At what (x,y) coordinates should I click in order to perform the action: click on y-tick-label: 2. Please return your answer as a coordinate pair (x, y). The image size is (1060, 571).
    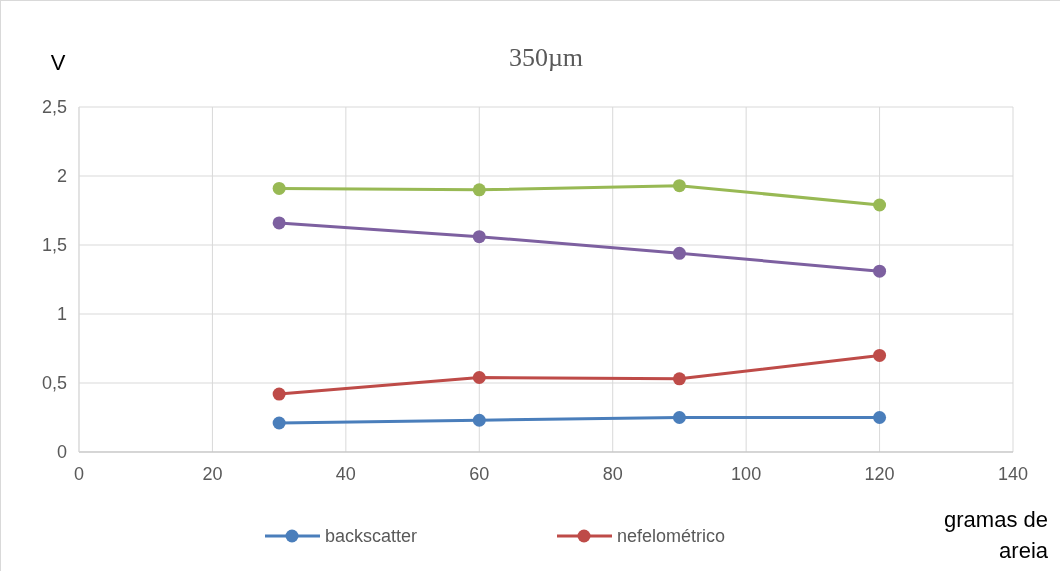
    Looking at the image, I should click on (61, 176).